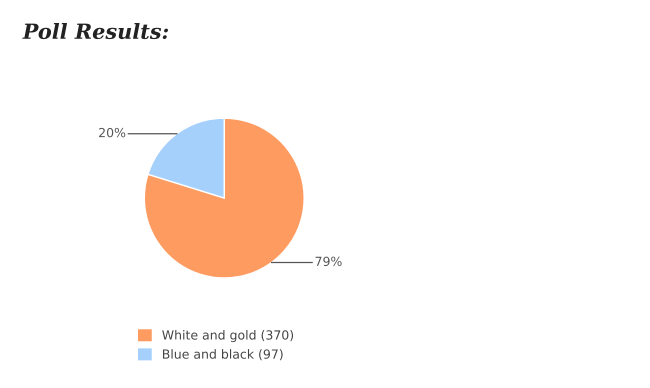 The image size is (650, 388). What do you see at coordinates (222, 354) in the screenshot?
I see `legend-label: Blue and black (97)` at bounding box center [222, 354].